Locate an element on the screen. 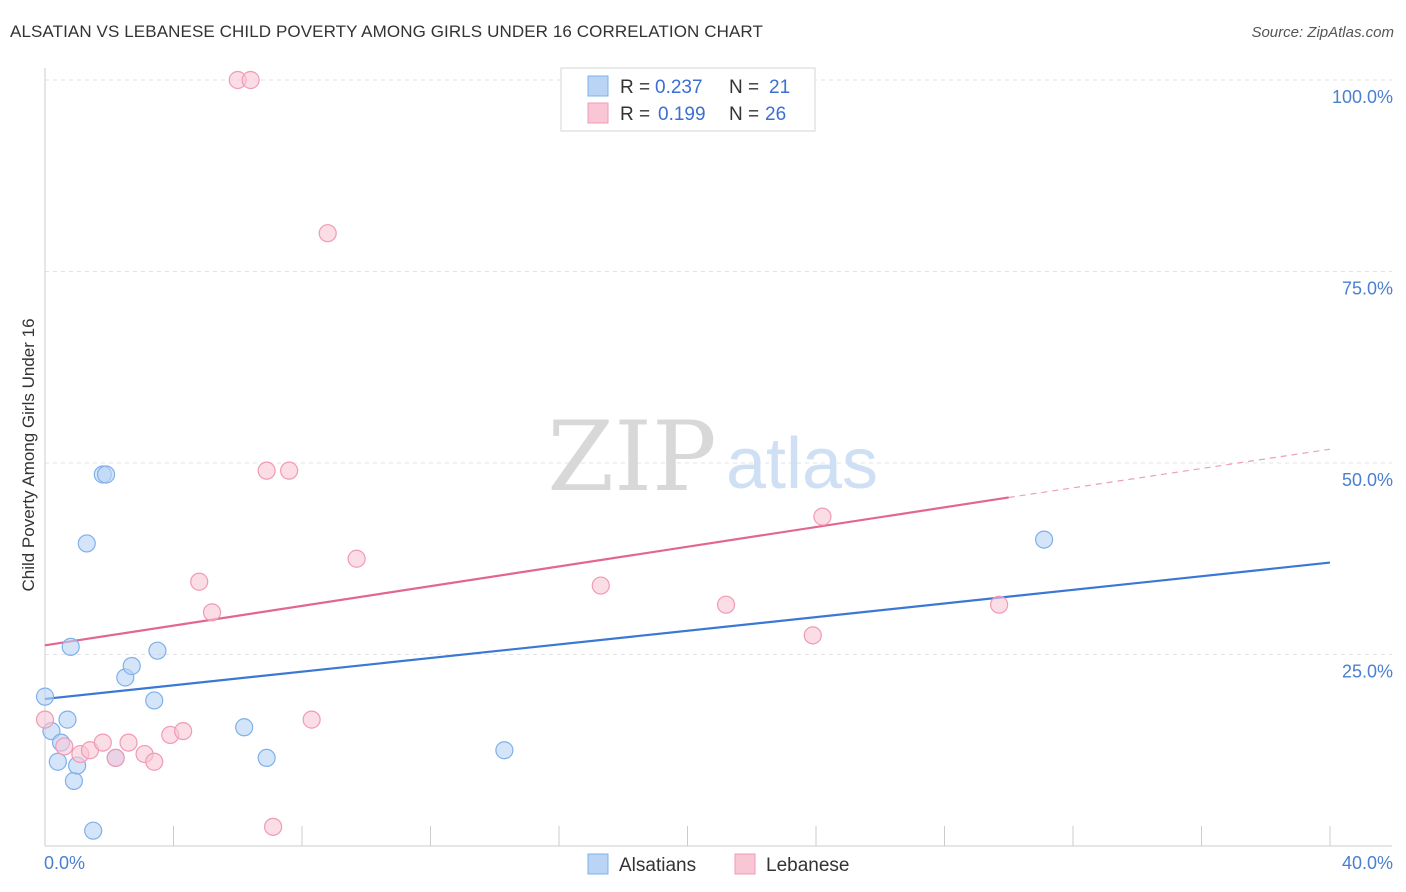 The width and height of the screenshot is (1406, 892). legend-r-value-1: 0.237 is located at coordinates (679, 87).